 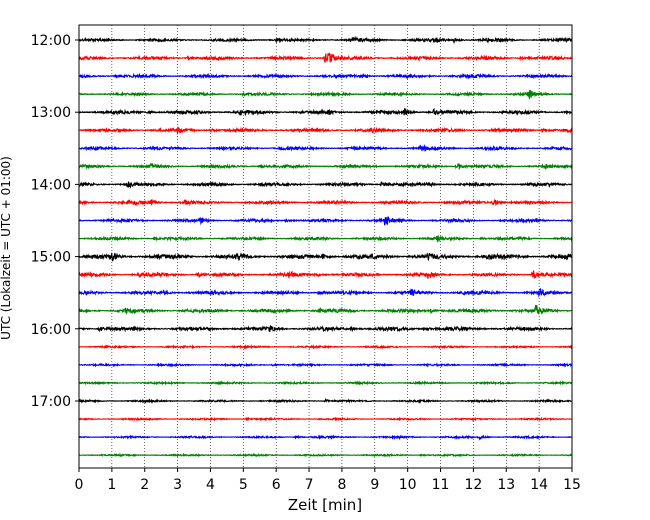 I want to click on x-tick-label: 14, so click(x=539, y=485).